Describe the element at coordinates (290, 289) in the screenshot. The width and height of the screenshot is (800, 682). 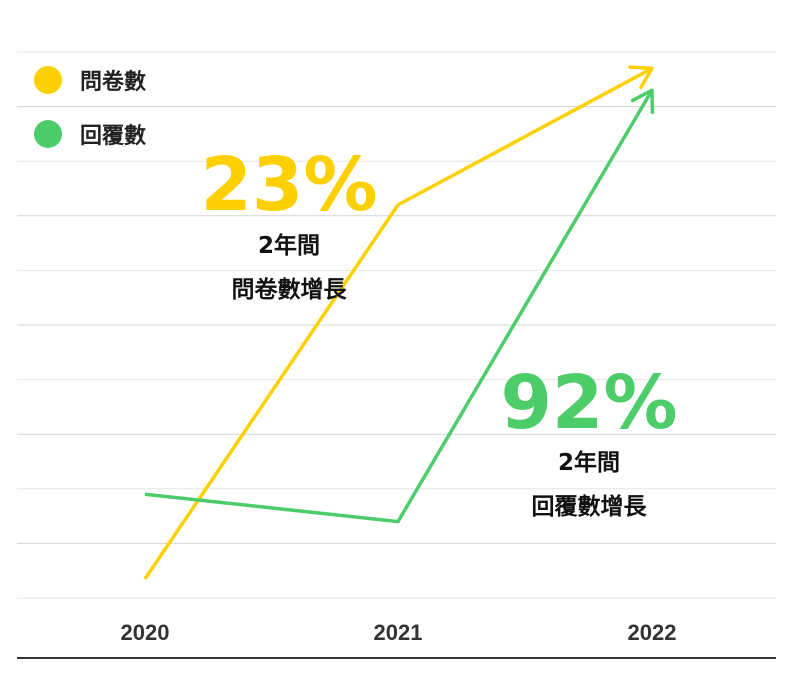
I see `questionnaire-growth-caption: 問卷數增長` at that location.